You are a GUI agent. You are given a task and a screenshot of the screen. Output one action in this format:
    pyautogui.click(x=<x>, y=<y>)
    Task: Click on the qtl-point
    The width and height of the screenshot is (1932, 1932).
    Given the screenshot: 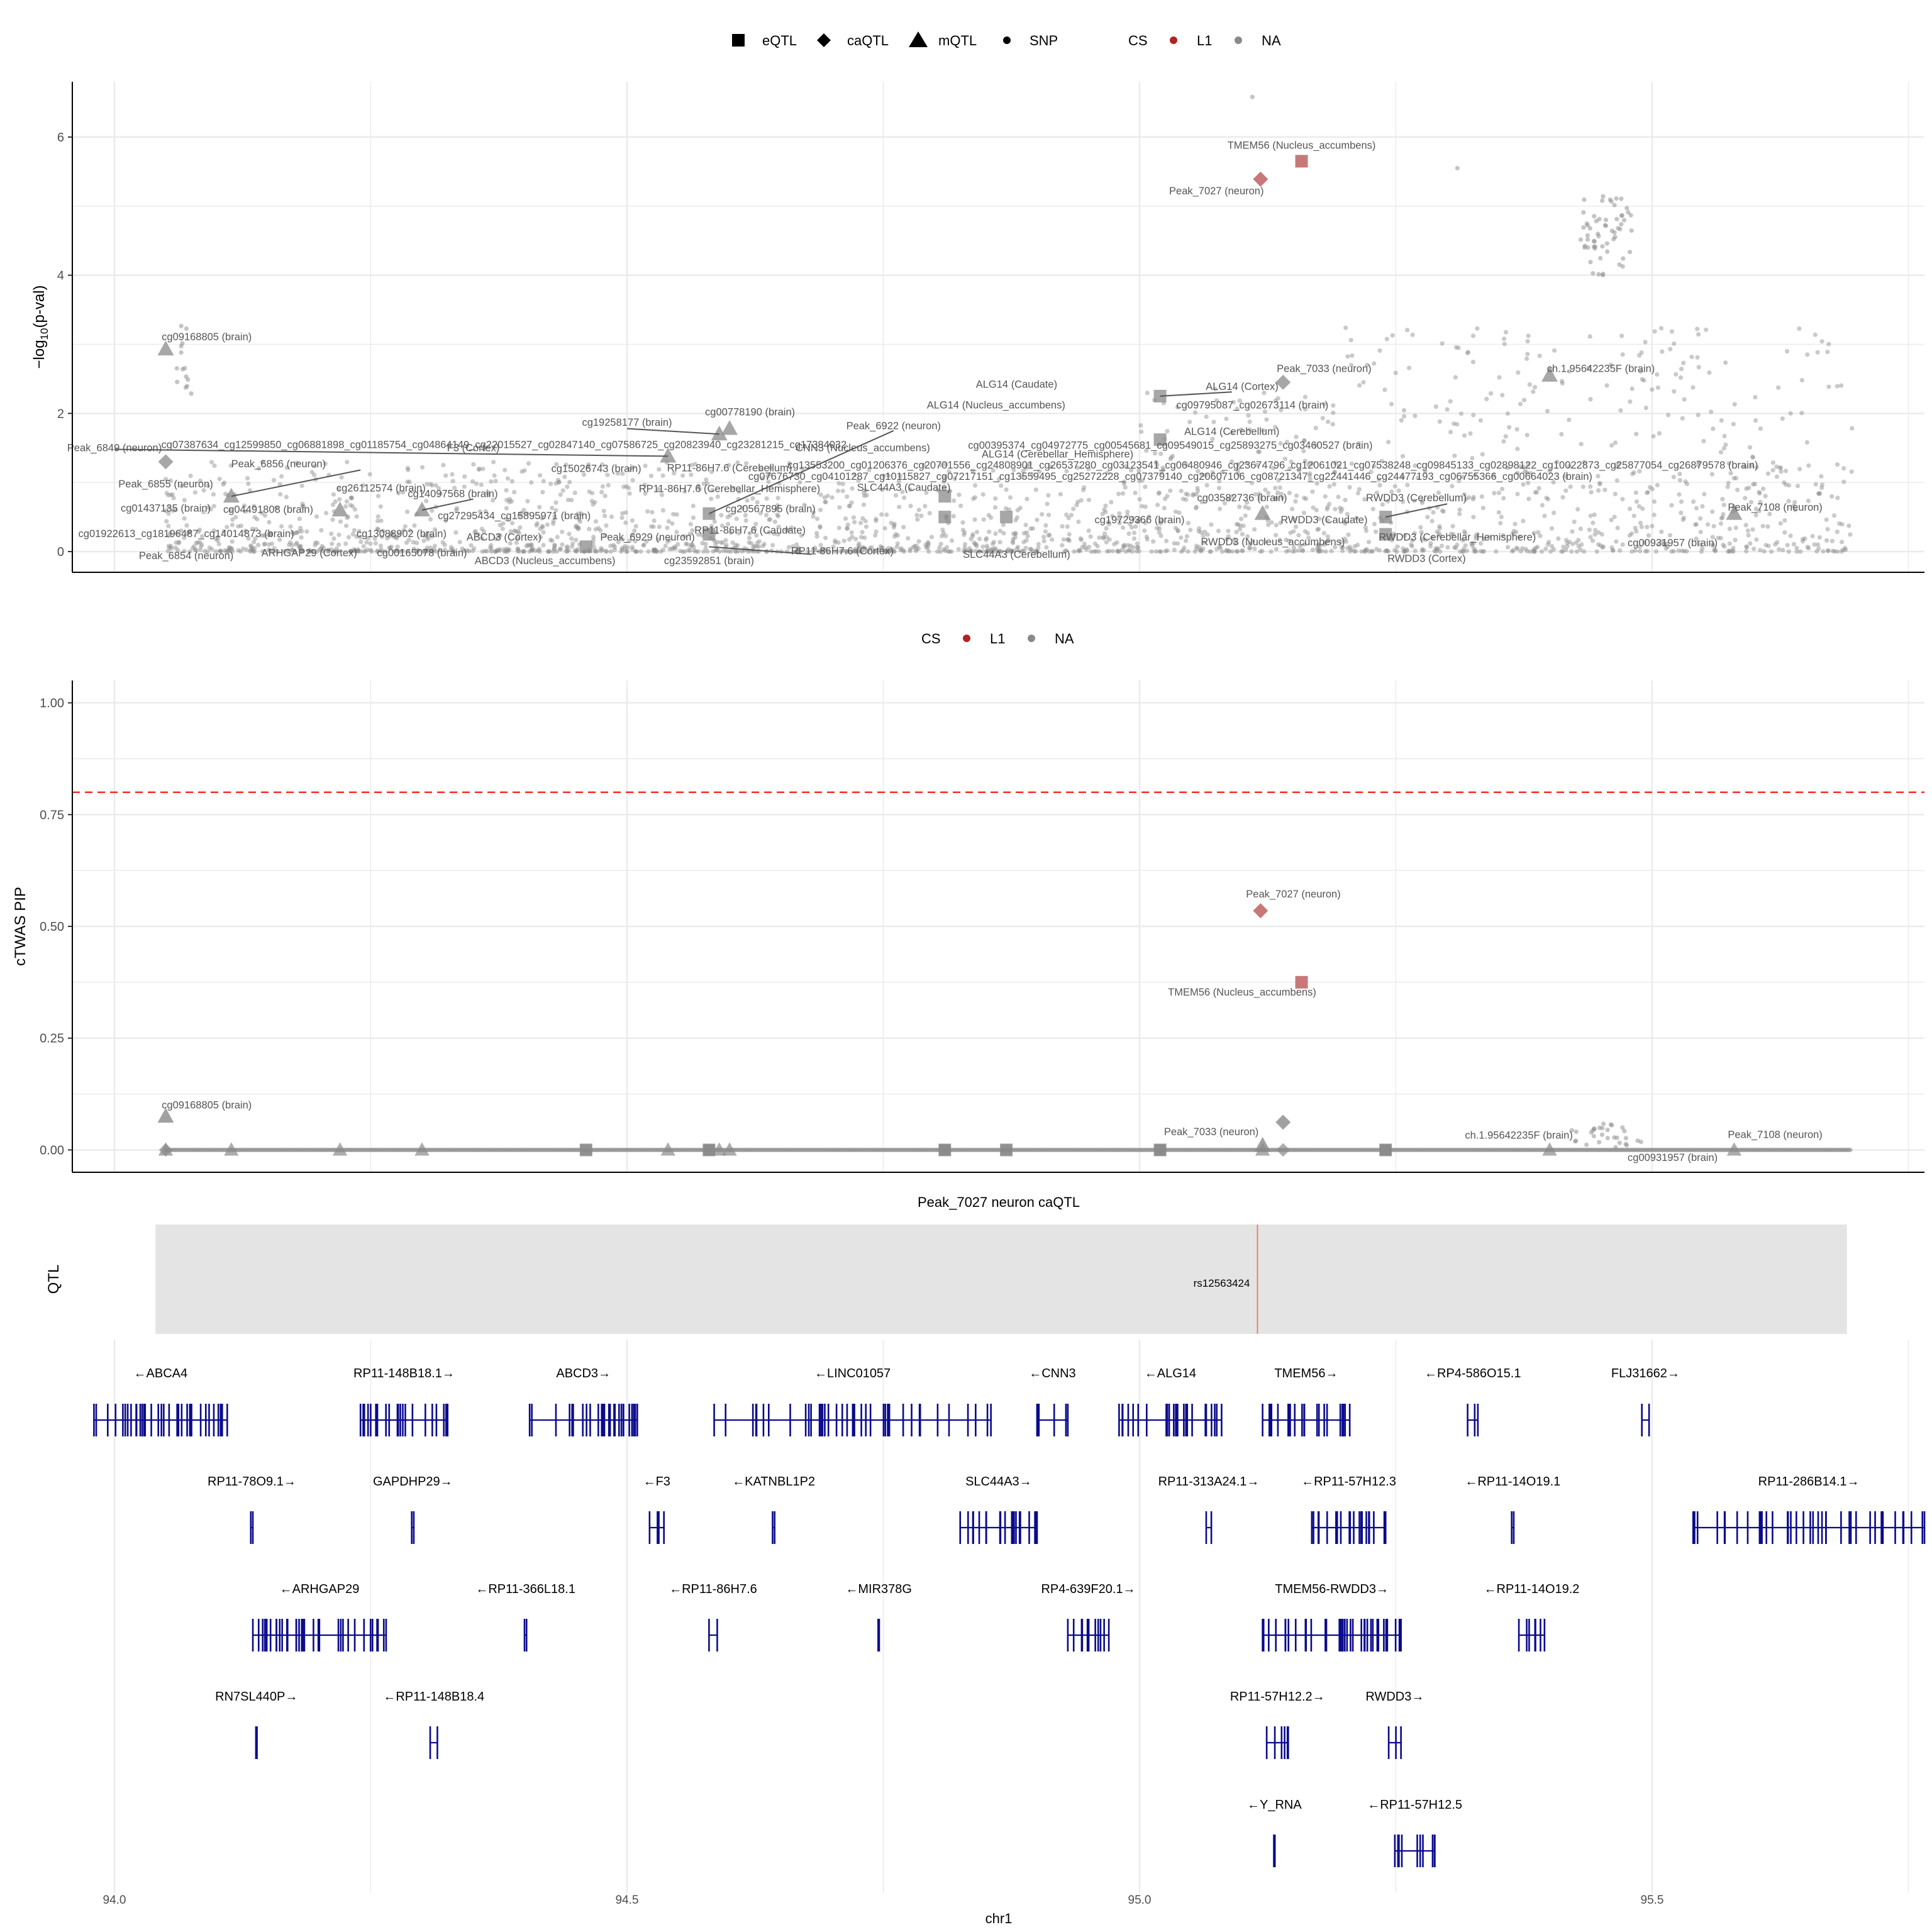 What is the action you would take?
    pyautogui.click(x=165, y=348)
    